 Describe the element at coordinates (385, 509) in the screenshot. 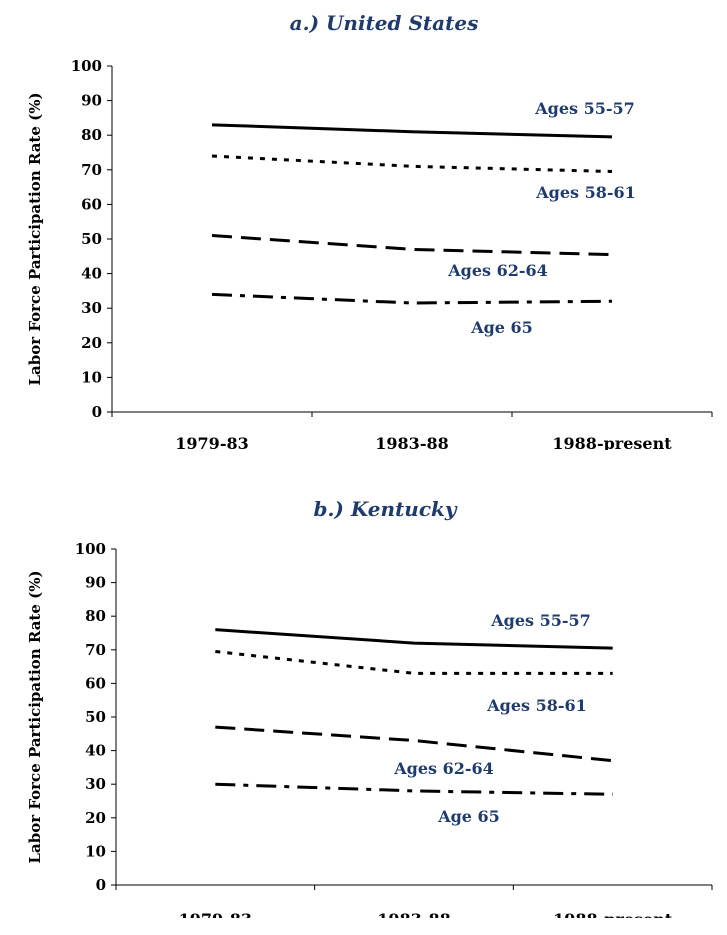

I see `chart-title: b.) Kentucky` at that location.